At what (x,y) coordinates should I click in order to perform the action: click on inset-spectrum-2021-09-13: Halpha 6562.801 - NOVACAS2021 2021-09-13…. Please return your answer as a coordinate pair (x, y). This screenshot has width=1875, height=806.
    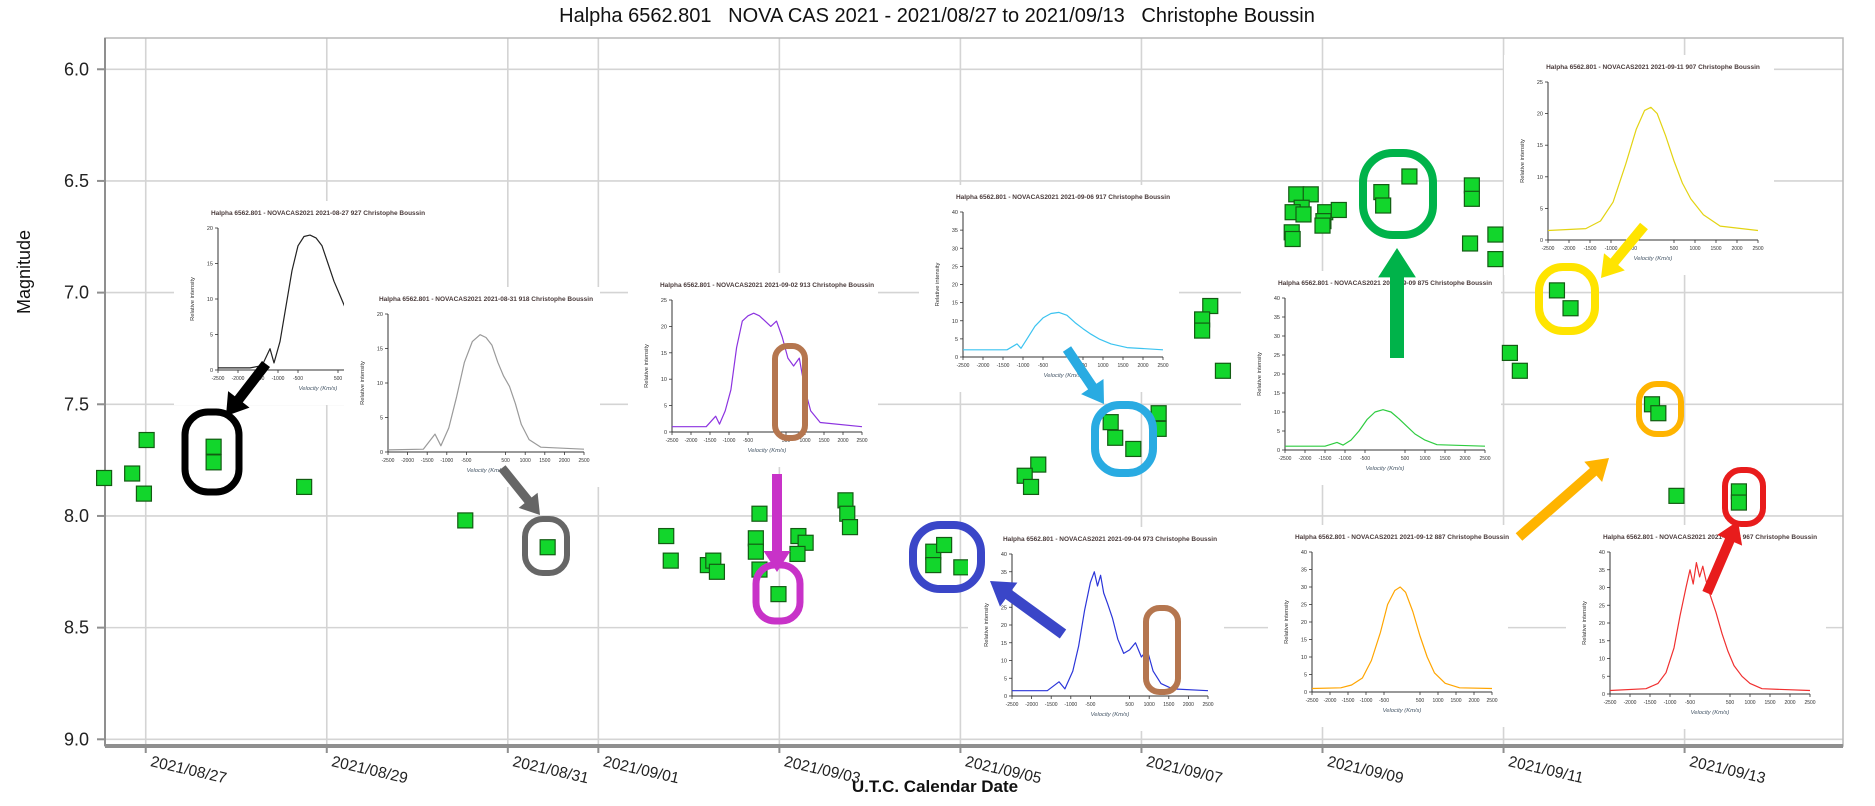
    Looking at the image, I should click on (1696, 627).